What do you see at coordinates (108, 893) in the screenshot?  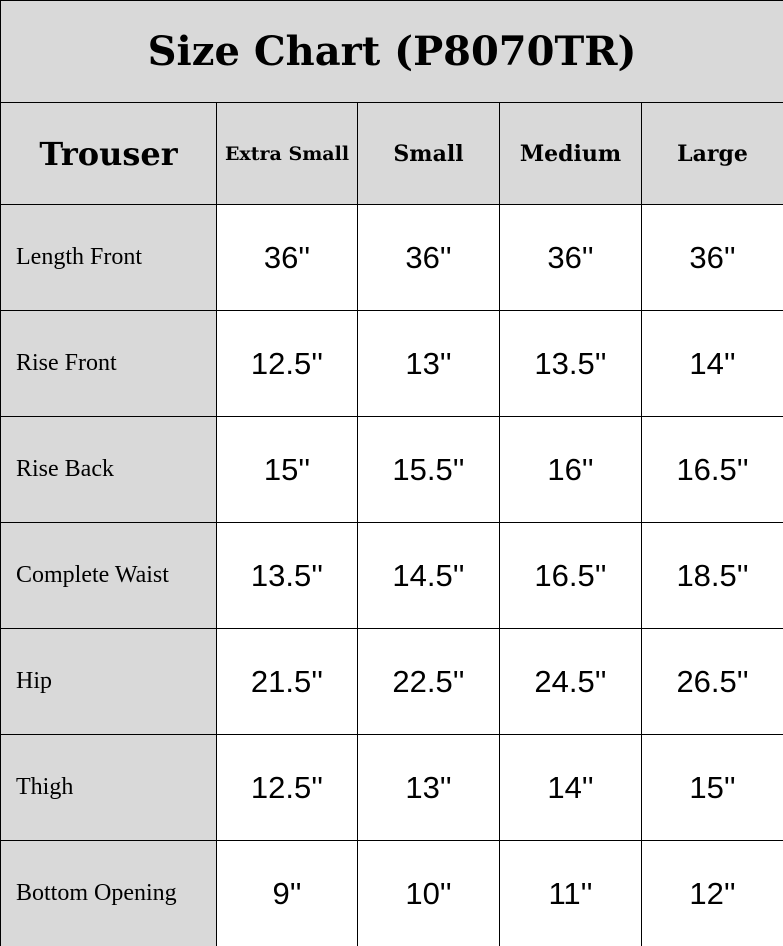 I see `row-label: Bottom Opening` at bounding box center [108, 893].